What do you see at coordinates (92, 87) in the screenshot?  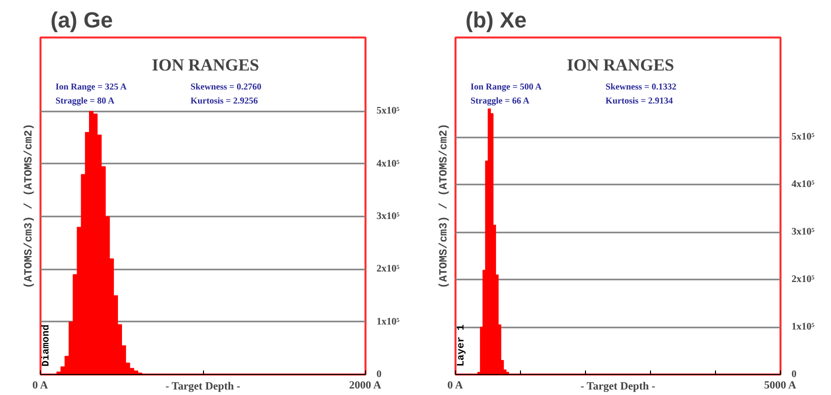 I see `annotation: Ion Range = 325 A` at bounding box center [92, 87].